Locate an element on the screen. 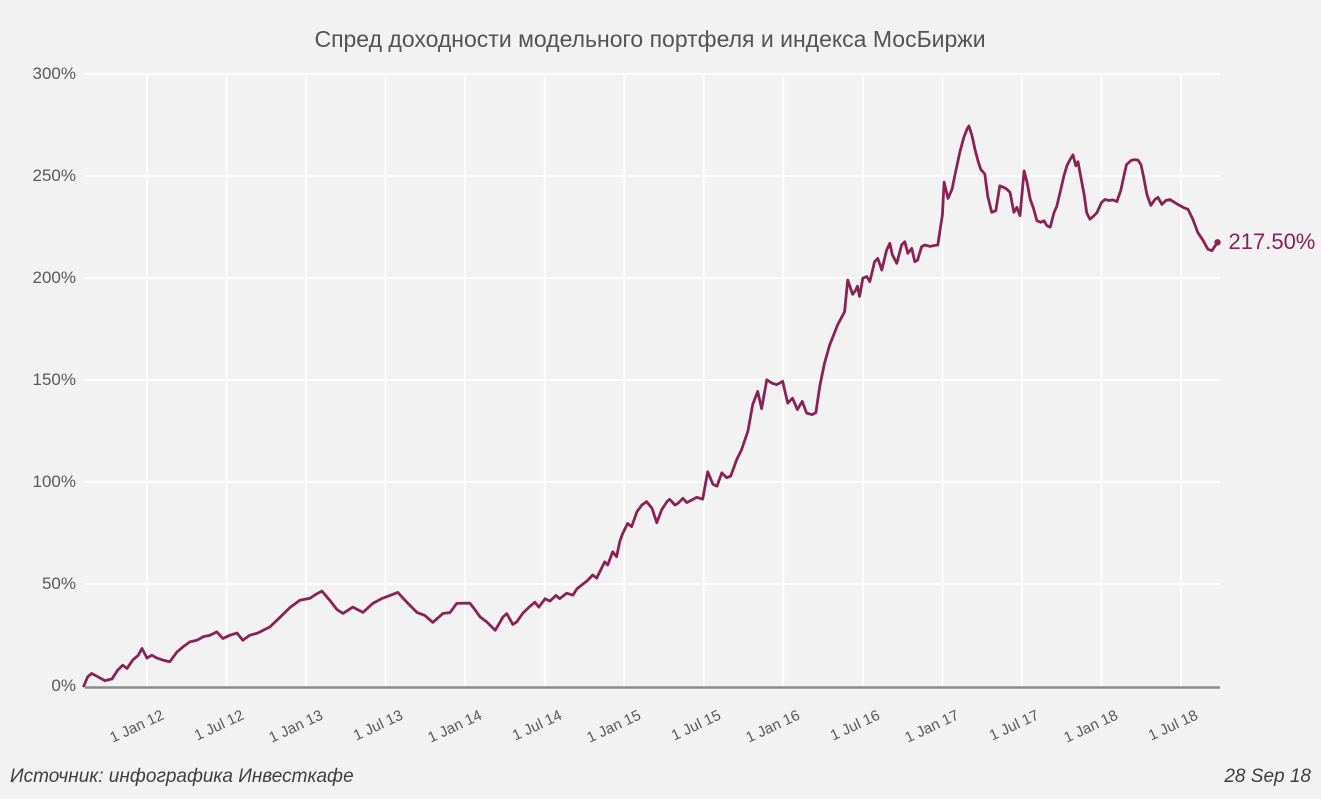 The width and height of the screenshot is (1321, 799). y-tick-label: 250% is located at coordinates (54, 175).